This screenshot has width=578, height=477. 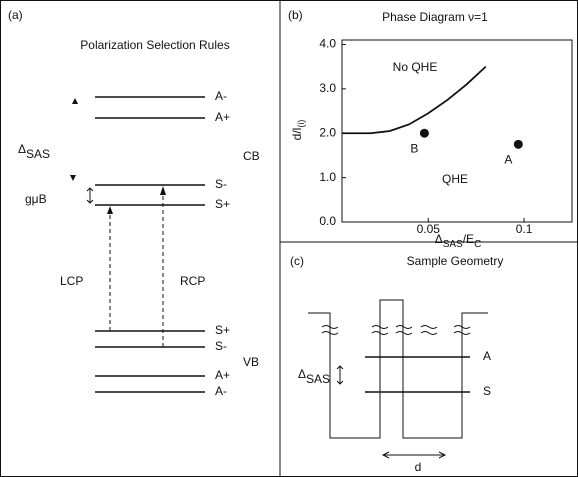 I want to click on rcp-label: RCP, so click(x=192, y=281).